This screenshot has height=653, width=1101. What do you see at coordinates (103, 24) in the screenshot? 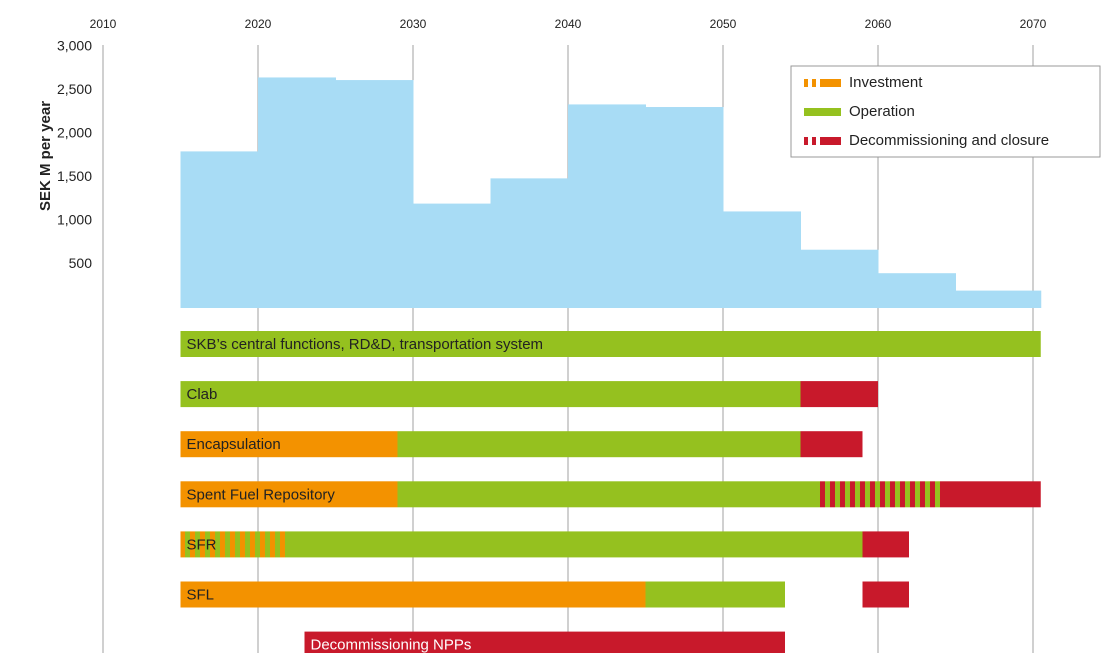
I see `x-tick-label: 2010` at bounding box center [103, 24].